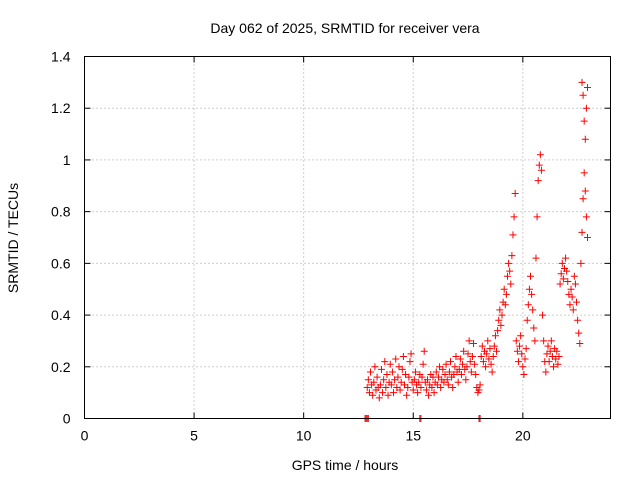  What do you see at coordinates (13, 238) in the screenshot?
I see `y-axis-label: SRMTID / TECUs` at bounding box center [13, 238].